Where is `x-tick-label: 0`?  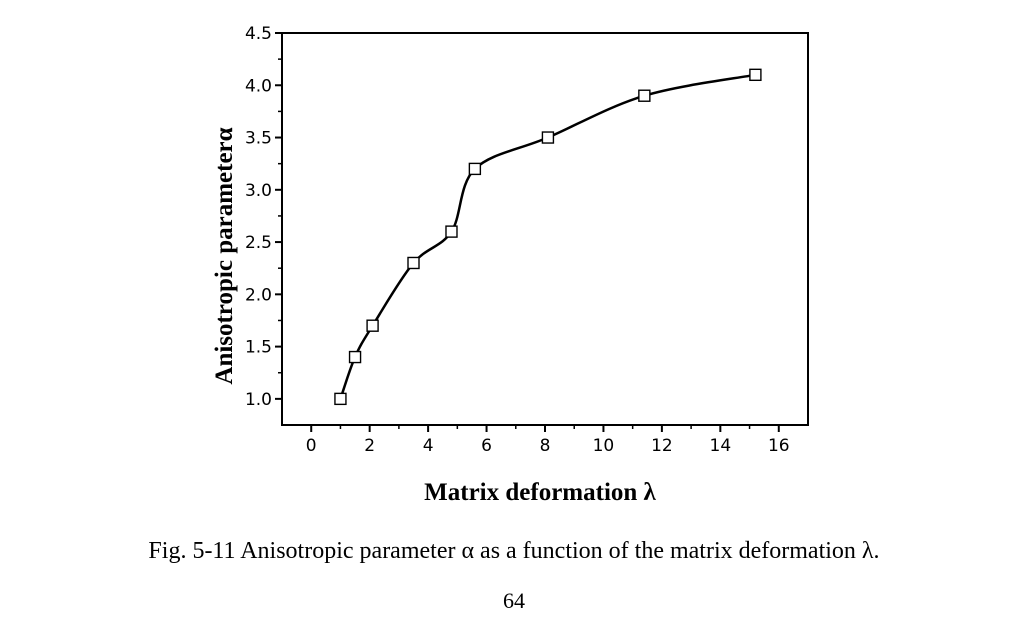
x-tick-label: 0 is located at coordinates (311, 446).